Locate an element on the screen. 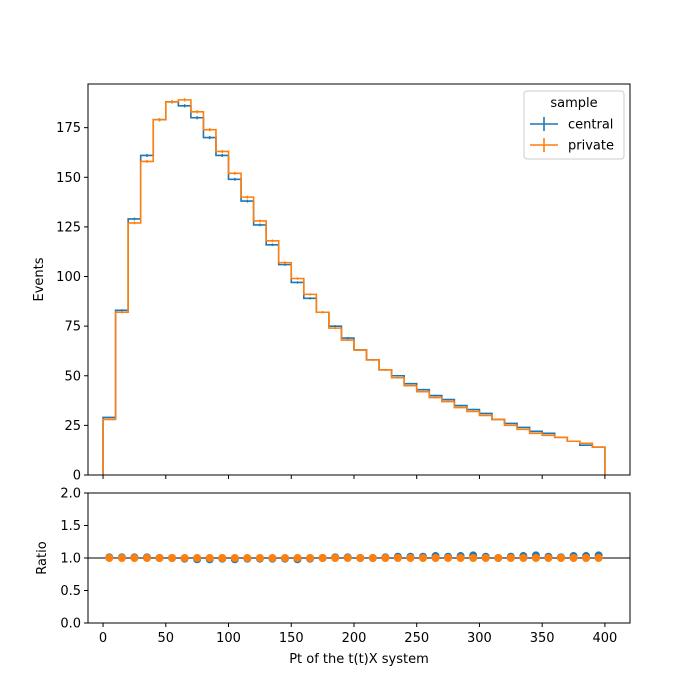 The width and height of the screenshot is (700, 700). legend-entry-private: private is located at coordinates (572, 146).